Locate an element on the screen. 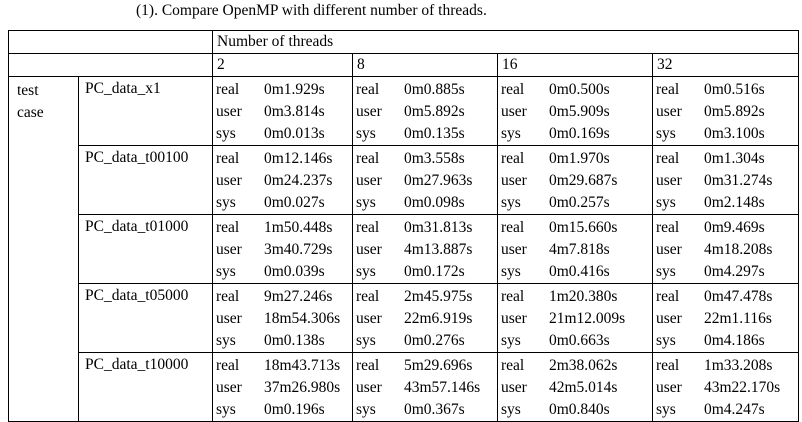 This screenshot has height=422, width=802. time-value: 0m24.237s is located at coordinates (298, 180).